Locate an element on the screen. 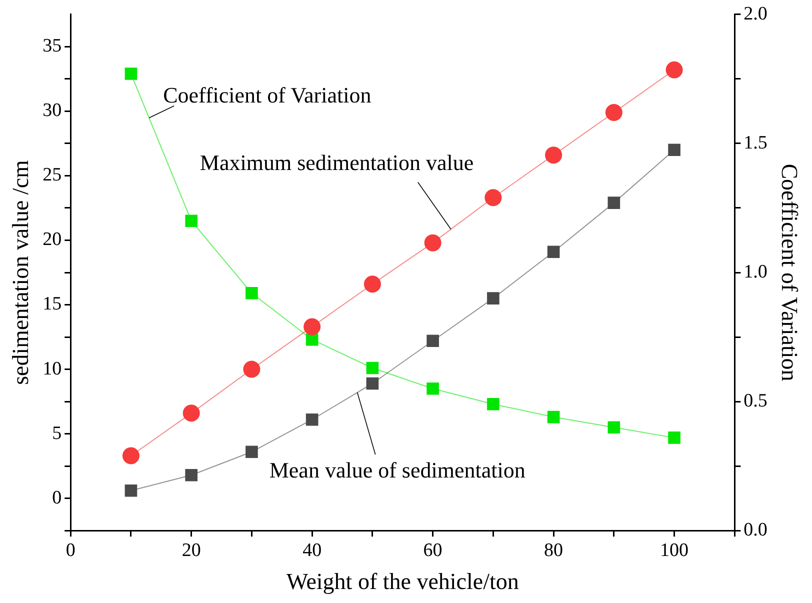 This screenshot has height=603, width=812. x-tick-label: 20 is located at coordinates (191, 550).